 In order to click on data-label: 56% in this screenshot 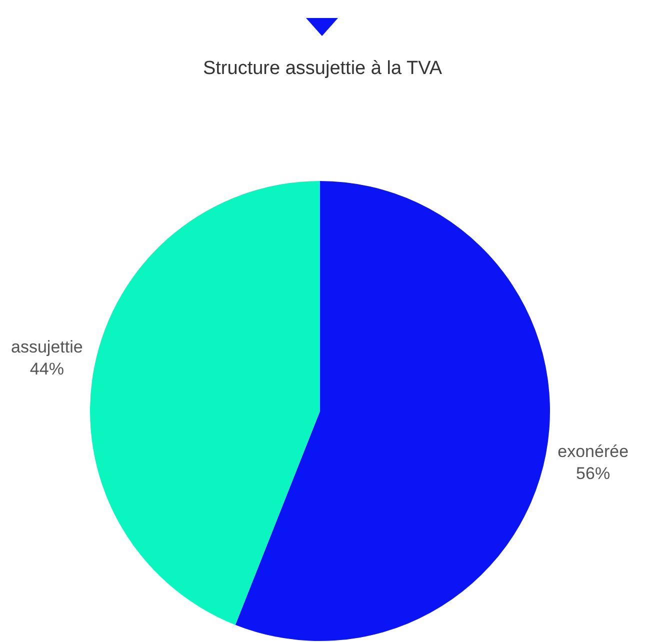, I will do `click(593, 473)`.